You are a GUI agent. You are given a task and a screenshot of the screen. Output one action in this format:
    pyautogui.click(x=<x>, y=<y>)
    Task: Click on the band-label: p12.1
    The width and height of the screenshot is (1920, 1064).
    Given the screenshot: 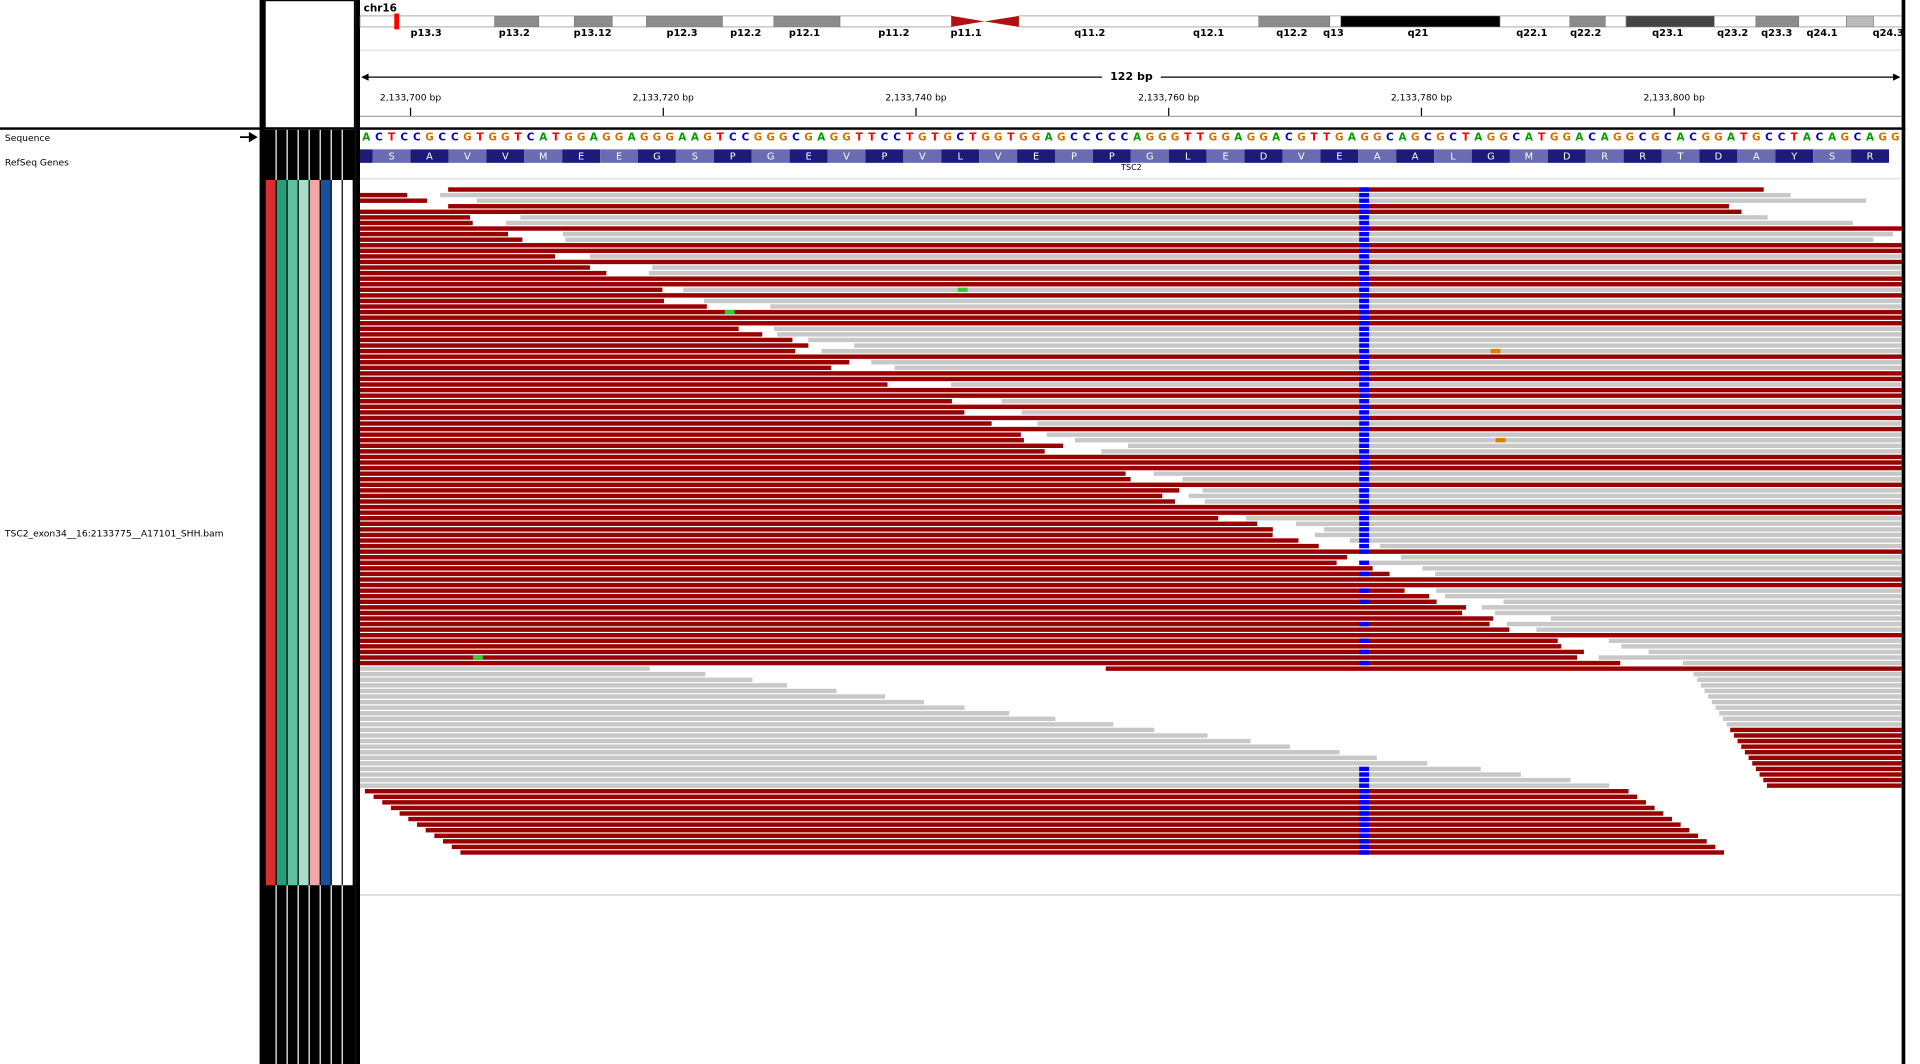 What is the action you would take?
    pyautogui.click(x=804, y=33)
    